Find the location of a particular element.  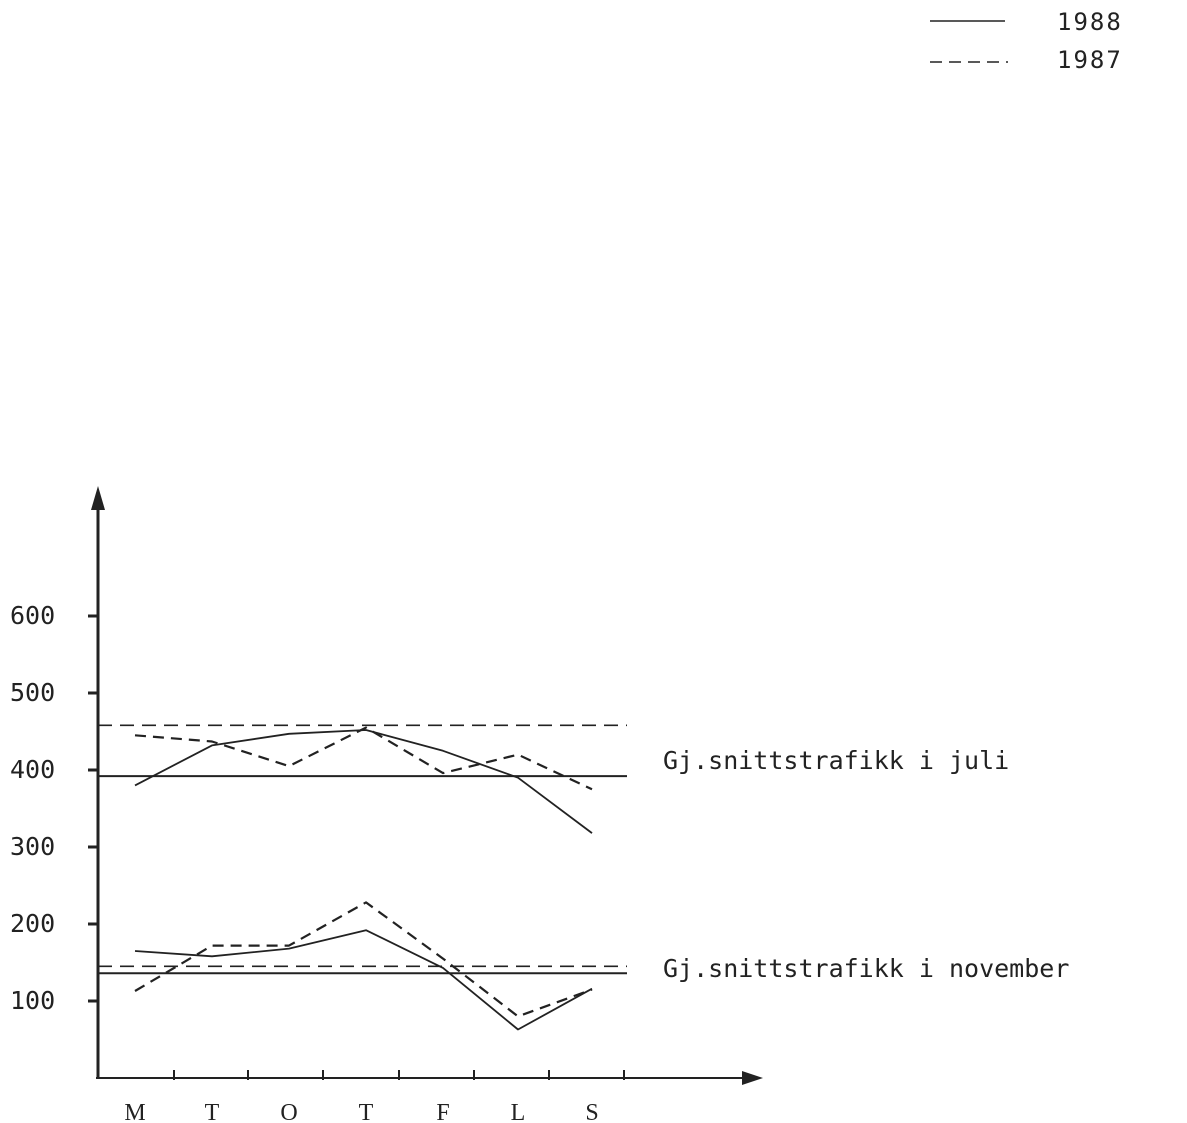

y-tick-label: 300 is located at coordinates (32, 846).